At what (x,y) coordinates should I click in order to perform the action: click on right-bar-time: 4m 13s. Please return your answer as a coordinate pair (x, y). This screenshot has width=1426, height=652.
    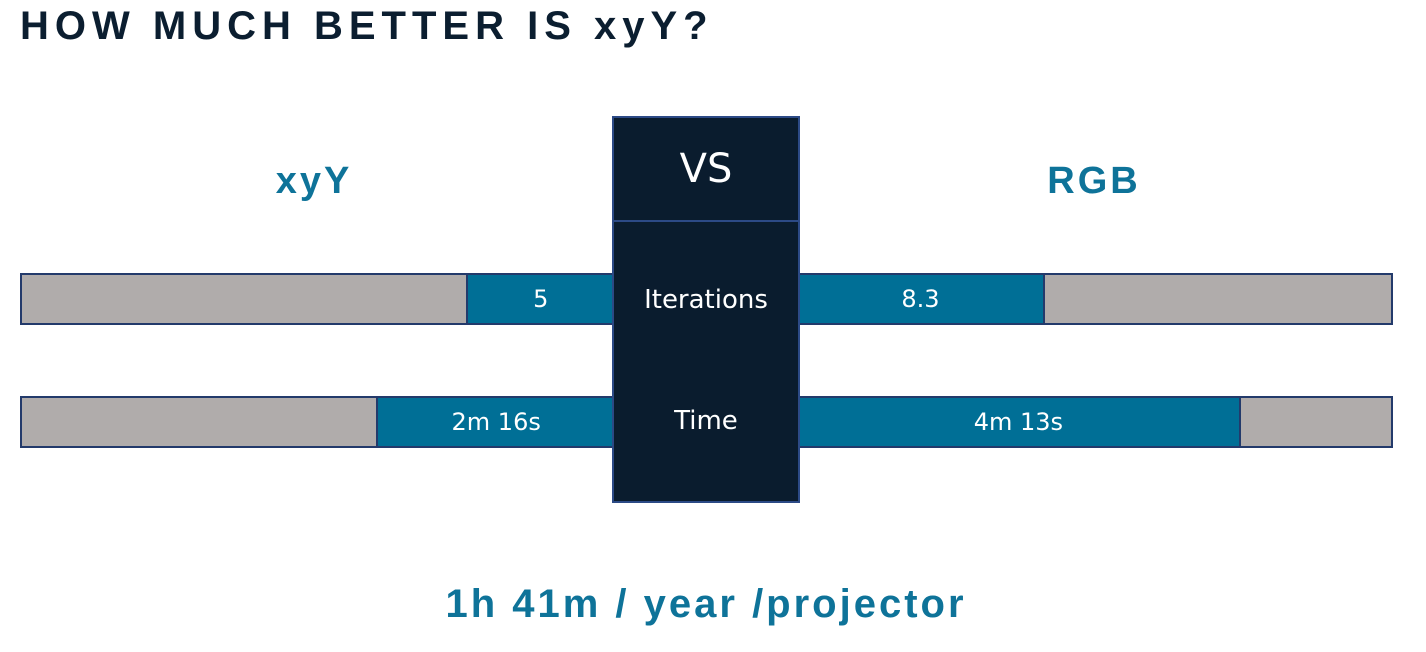
    Looking at the image, I should click on (1019, 422).